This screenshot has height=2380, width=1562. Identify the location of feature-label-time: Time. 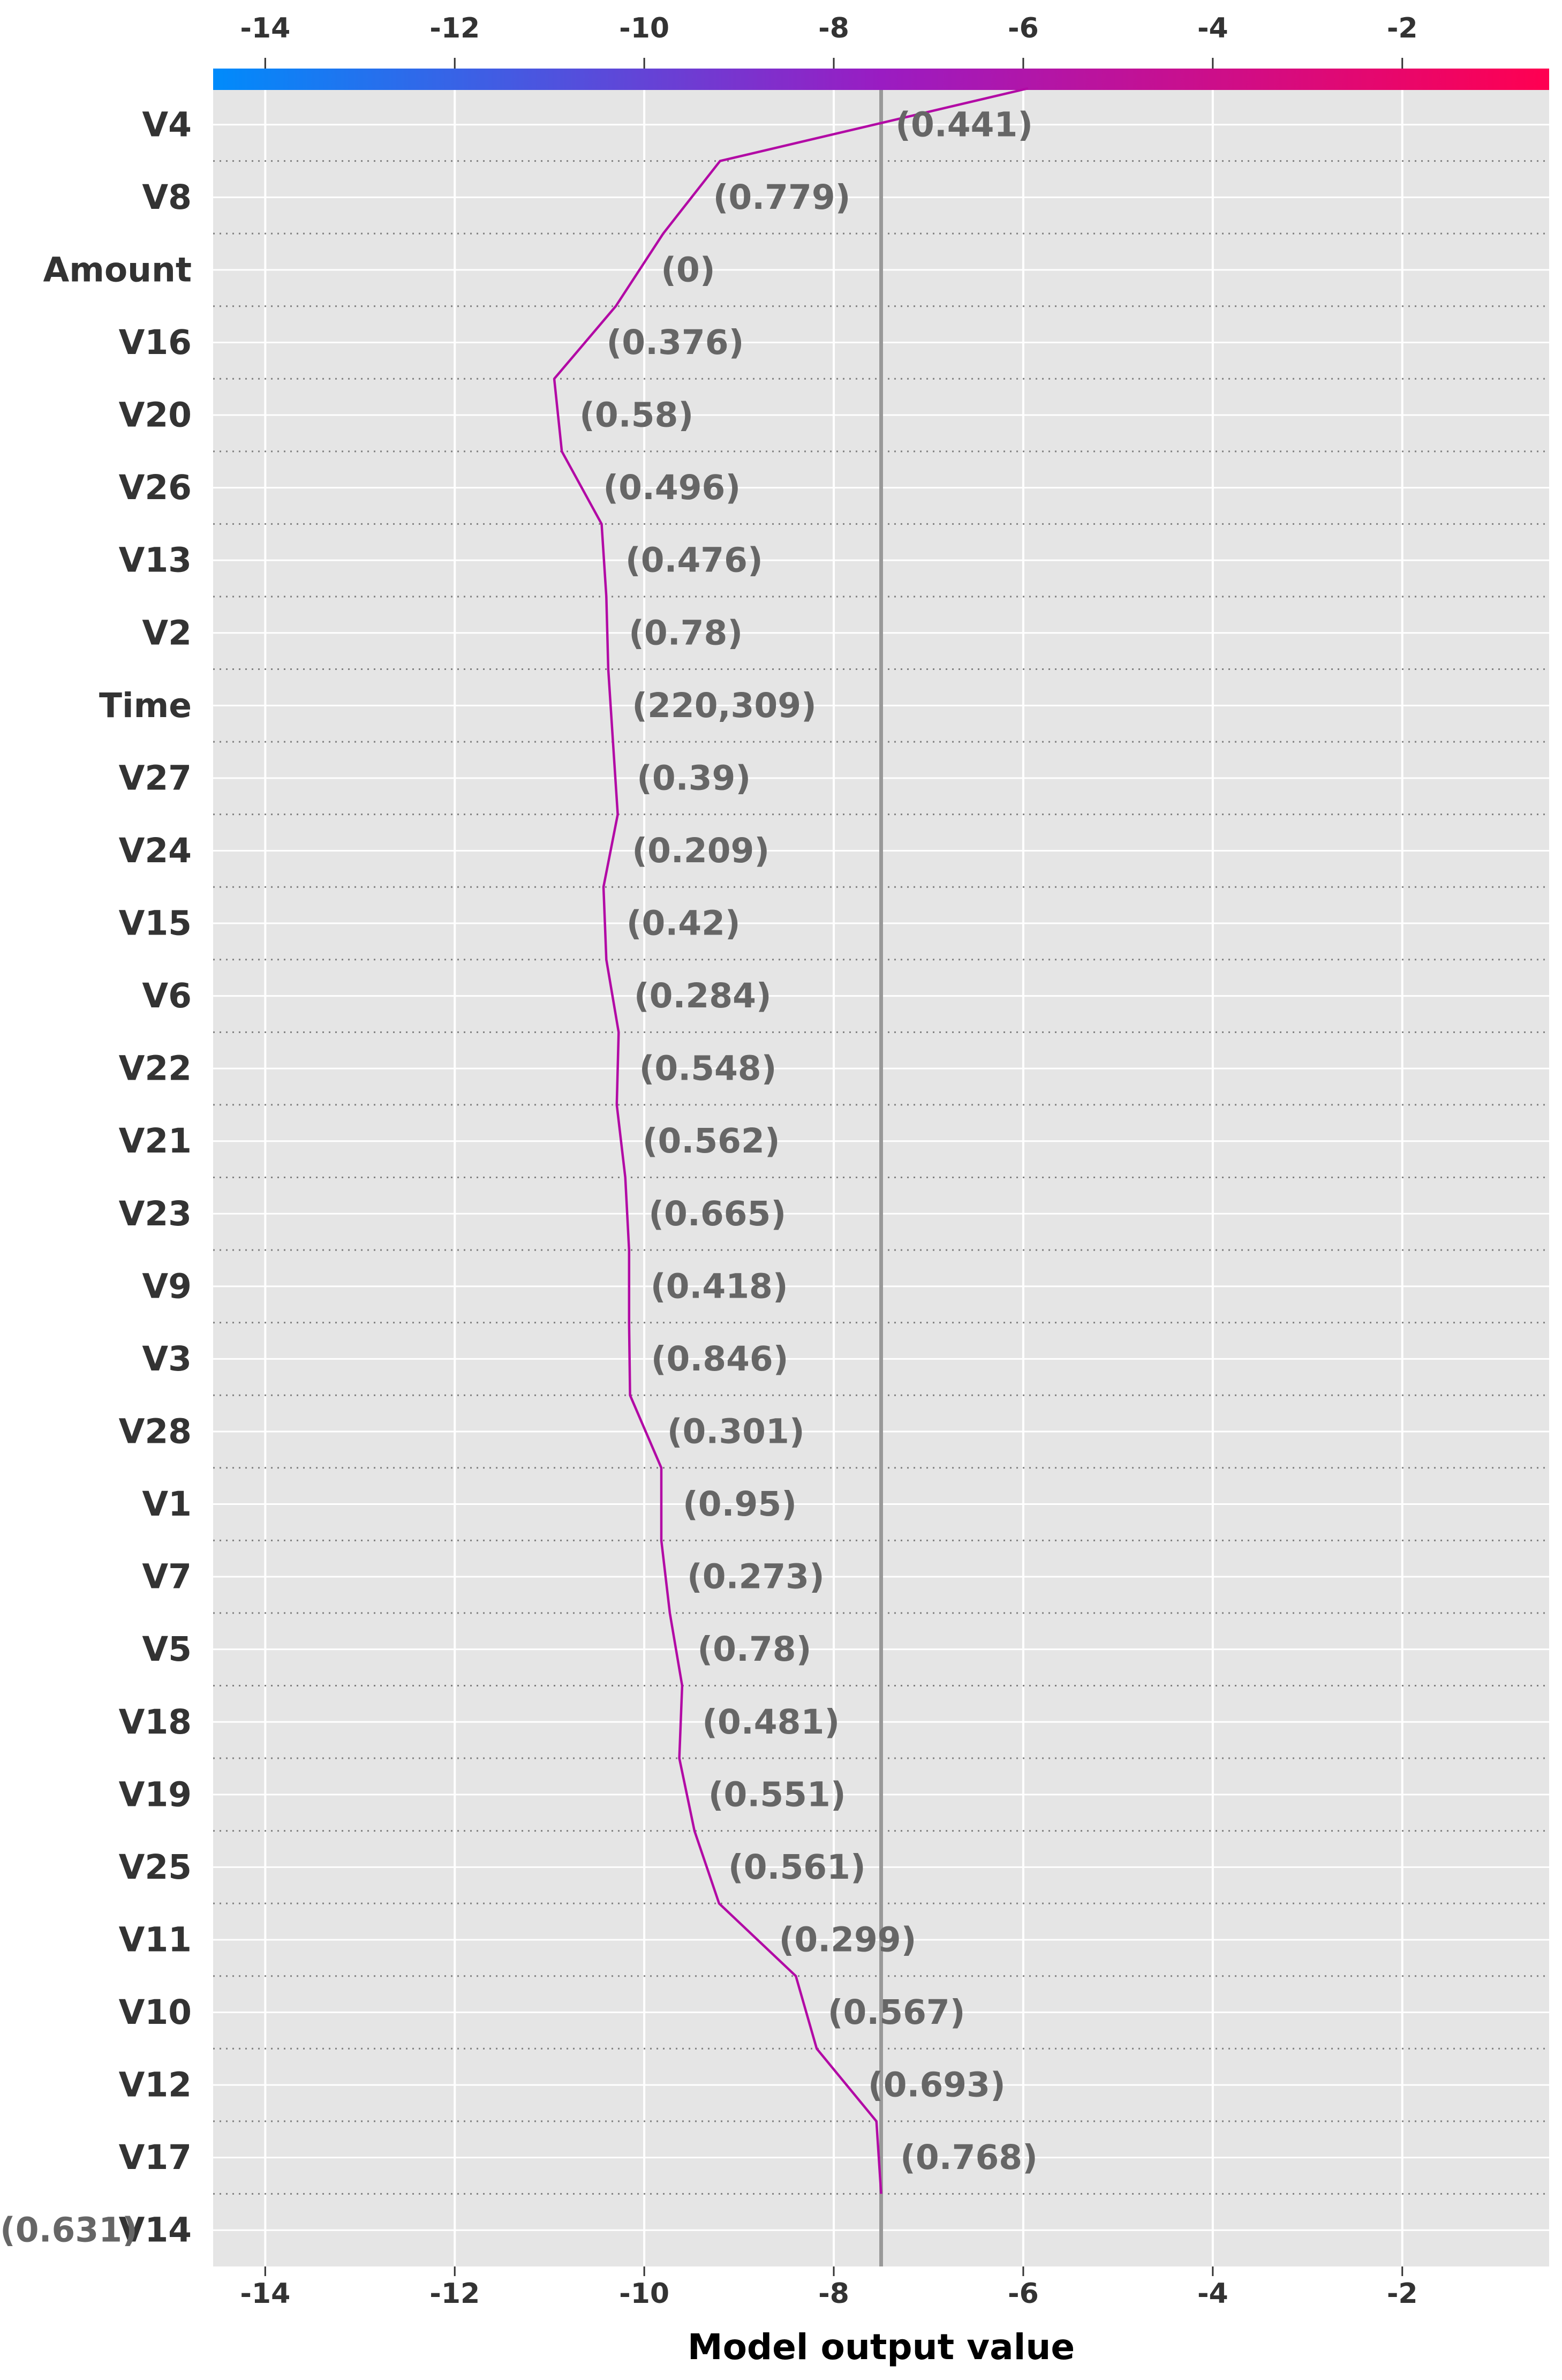
(145, 705).